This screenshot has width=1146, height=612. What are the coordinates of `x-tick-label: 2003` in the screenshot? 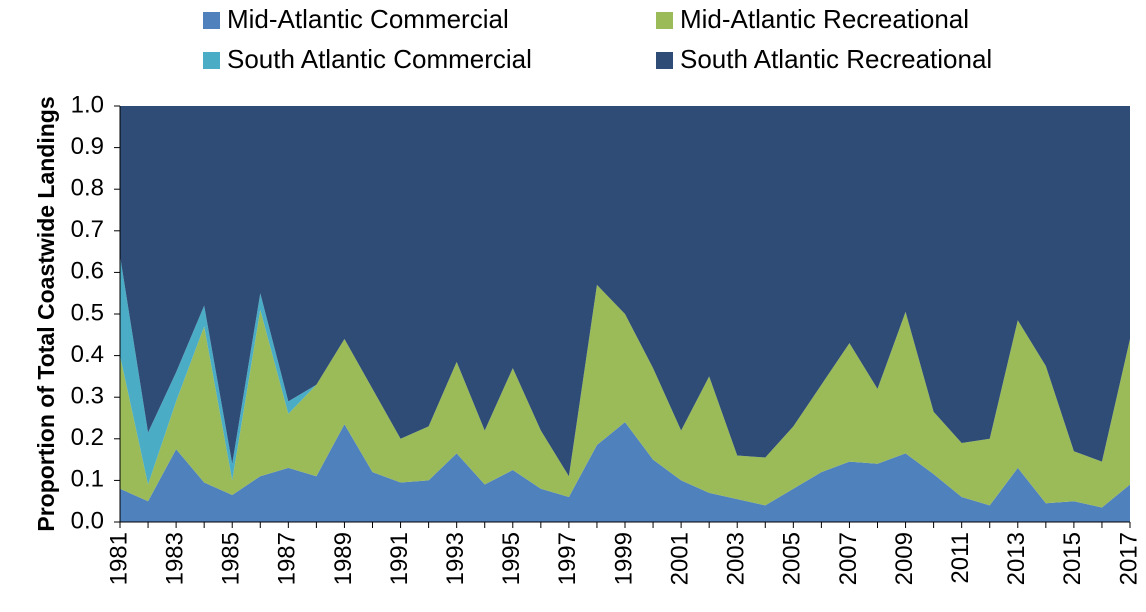 It's located at (736, 558).